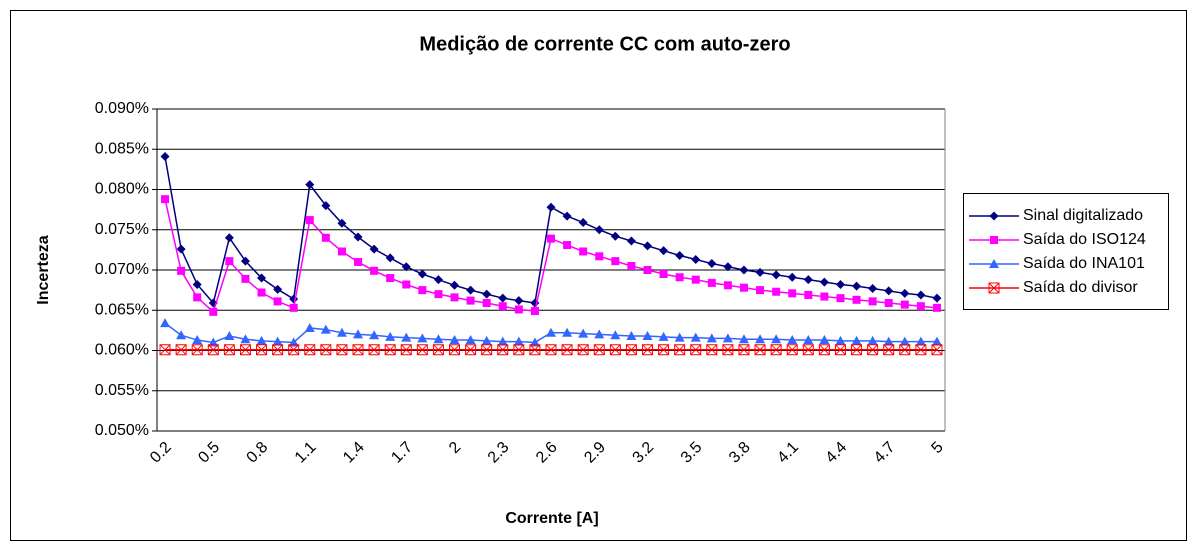 The width and height of the screenshot is (1198, 552). What do you see at coordinates (604, 44) in the screenshot?
I see `chart-title: Medição de corrente CC com auto-zero` at bounding box center [604, 44].